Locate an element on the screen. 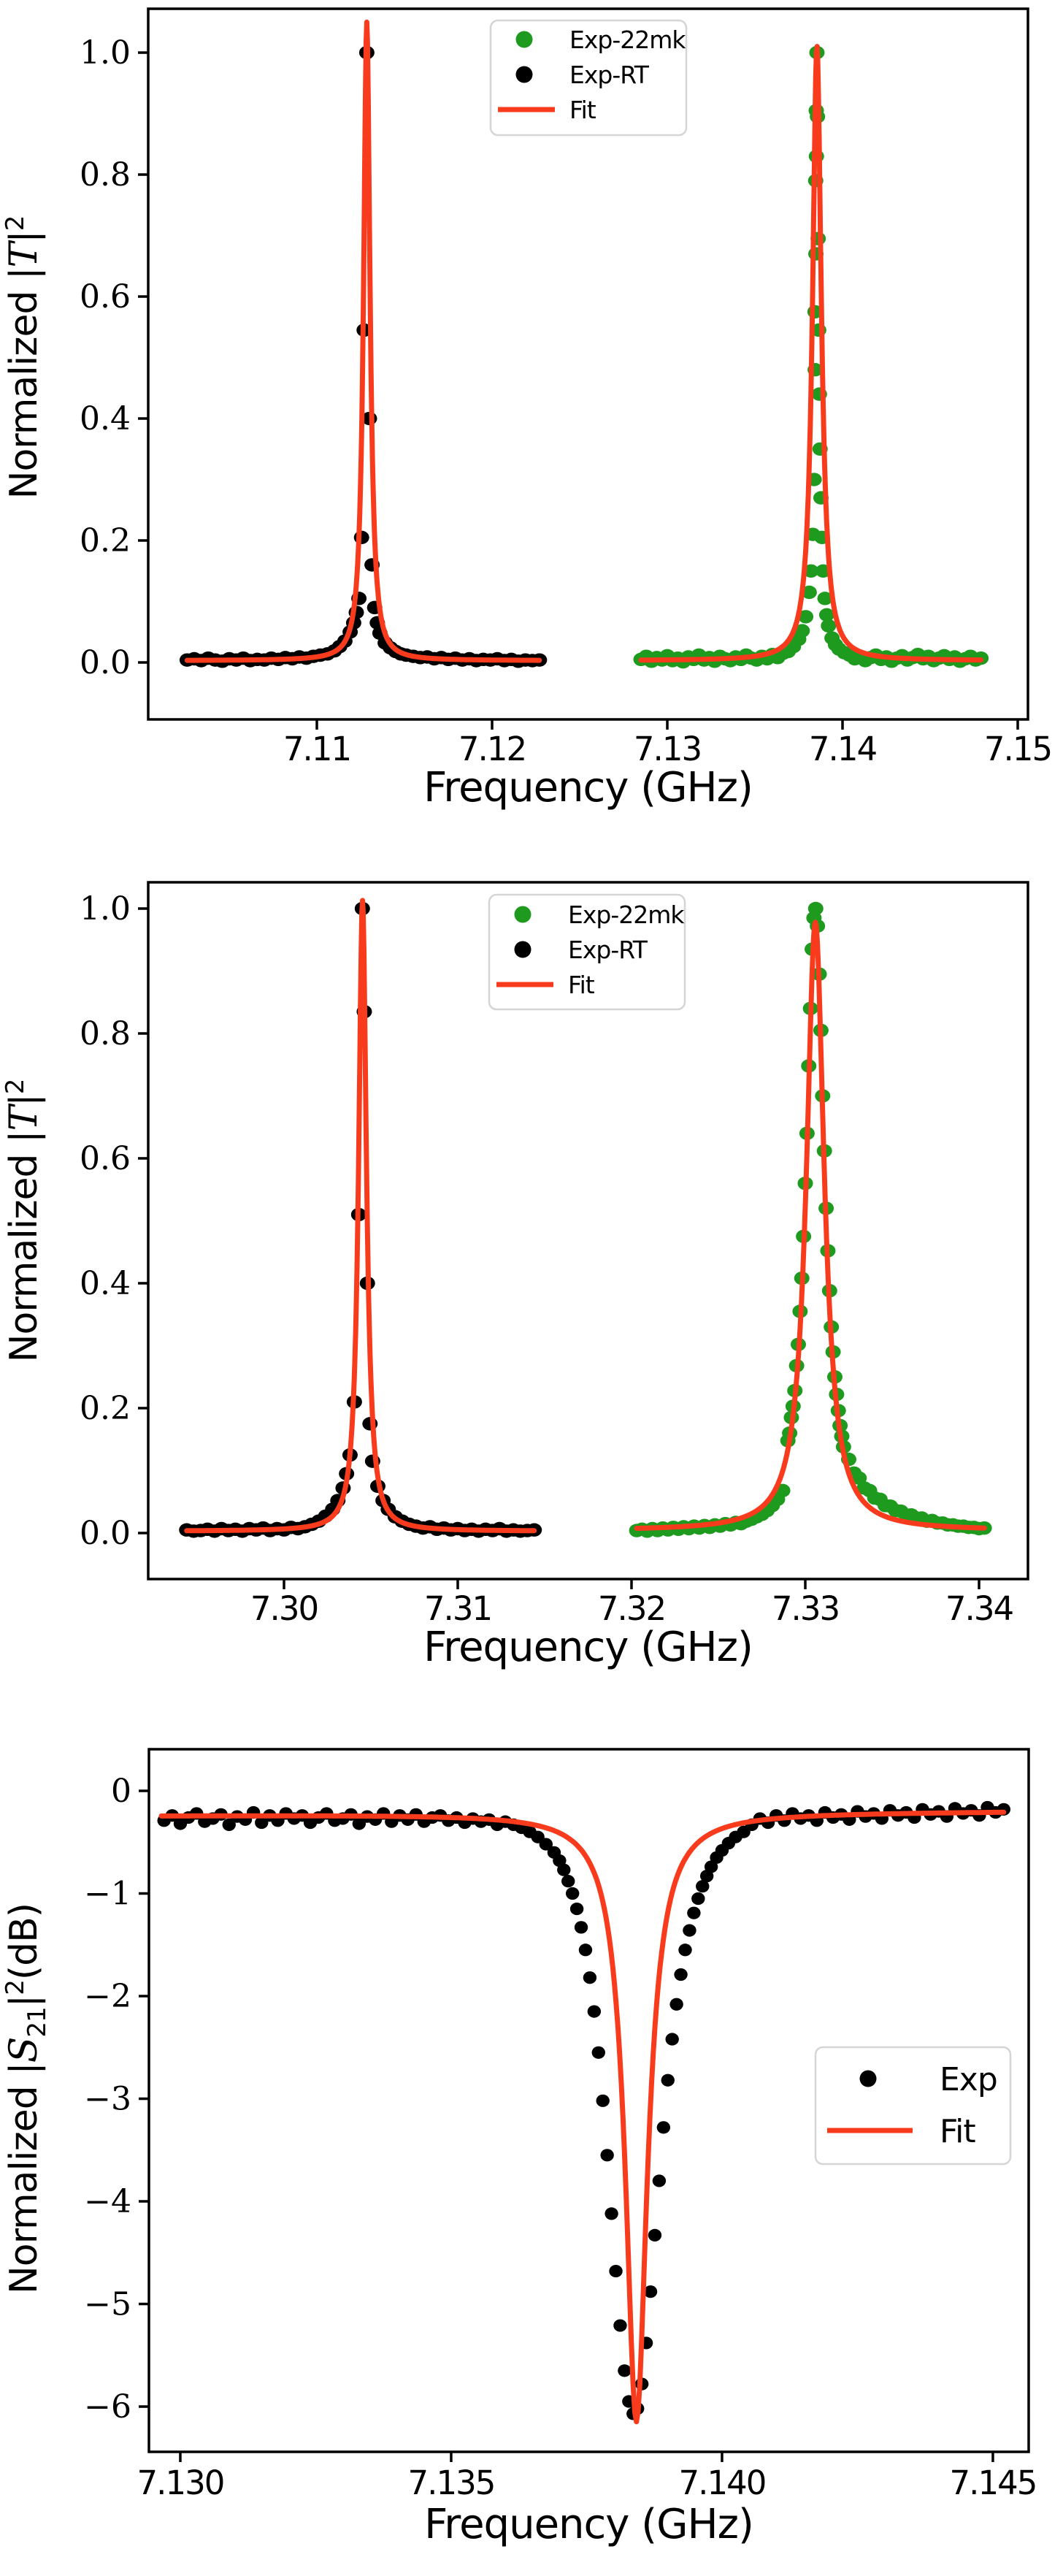 The height and width of the screenshot is (2576, 1063). x-tick-label: 7.30 is located at coordinates (284, 1608).